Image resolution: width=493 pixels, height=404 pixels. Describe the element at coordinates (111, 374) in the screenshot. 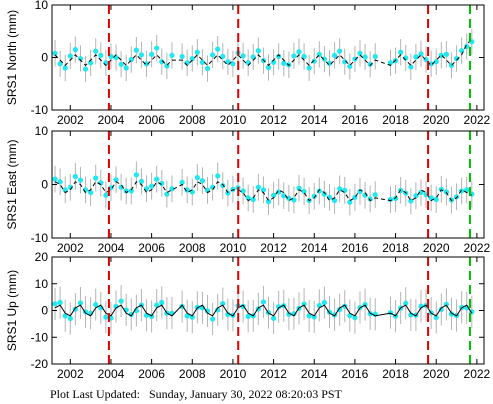

I see `x-tick-label: 2004` at that location.